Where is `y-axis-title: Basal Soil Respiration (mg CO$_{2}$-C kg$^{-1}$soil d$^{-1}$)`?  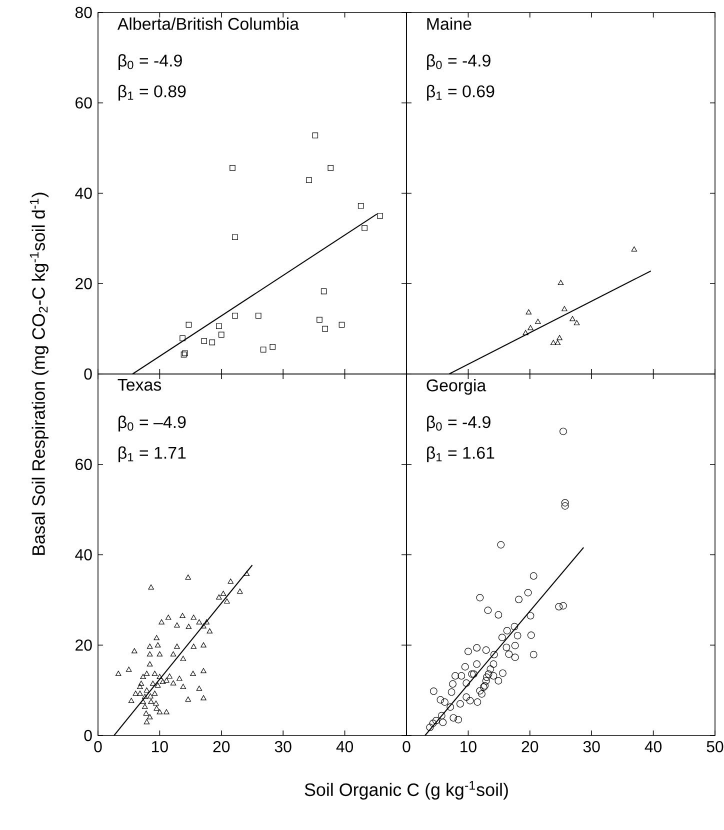 y-axis-title: Basal Soil Respiration (mg CO$_{2}$-C kg$^{-1}$soil d$^{-1}$) is located at coordinates (39, 373).